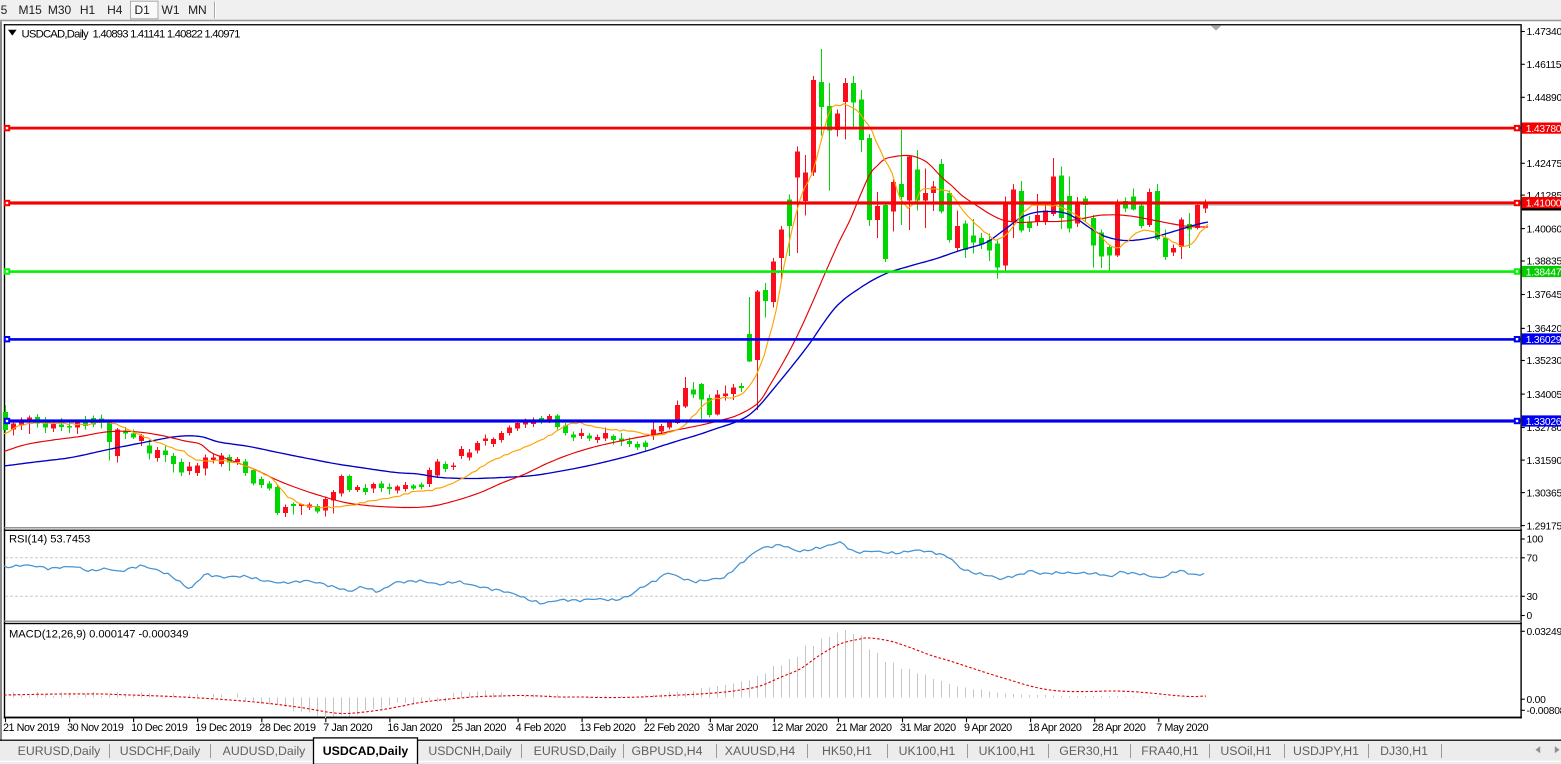  What do you see at coordinates (31, 10) in the screenshot?
I see `svg-text: M15` at bounding box center [31, 10].